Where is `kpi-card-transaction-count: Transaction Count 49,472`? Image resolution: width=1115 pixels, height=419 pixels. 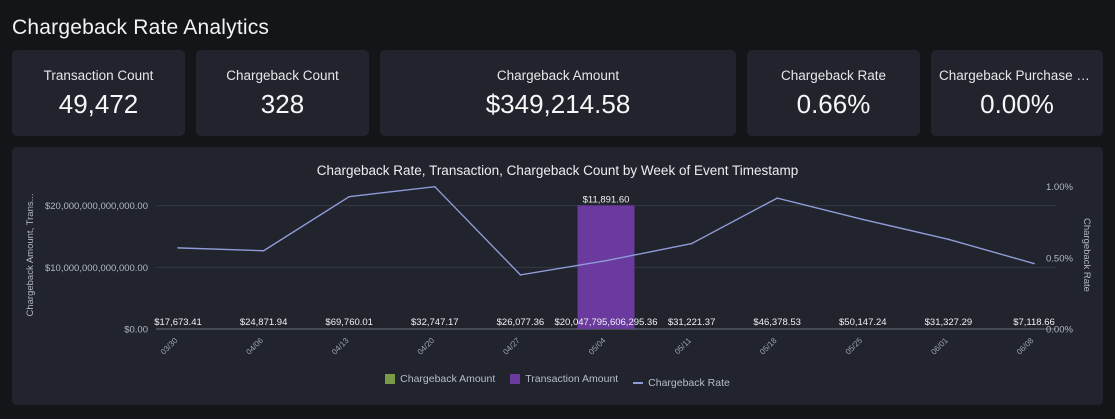
kpi-card-transaction-count: Transaction Count 49,472 is located at coordinates (98, 93).